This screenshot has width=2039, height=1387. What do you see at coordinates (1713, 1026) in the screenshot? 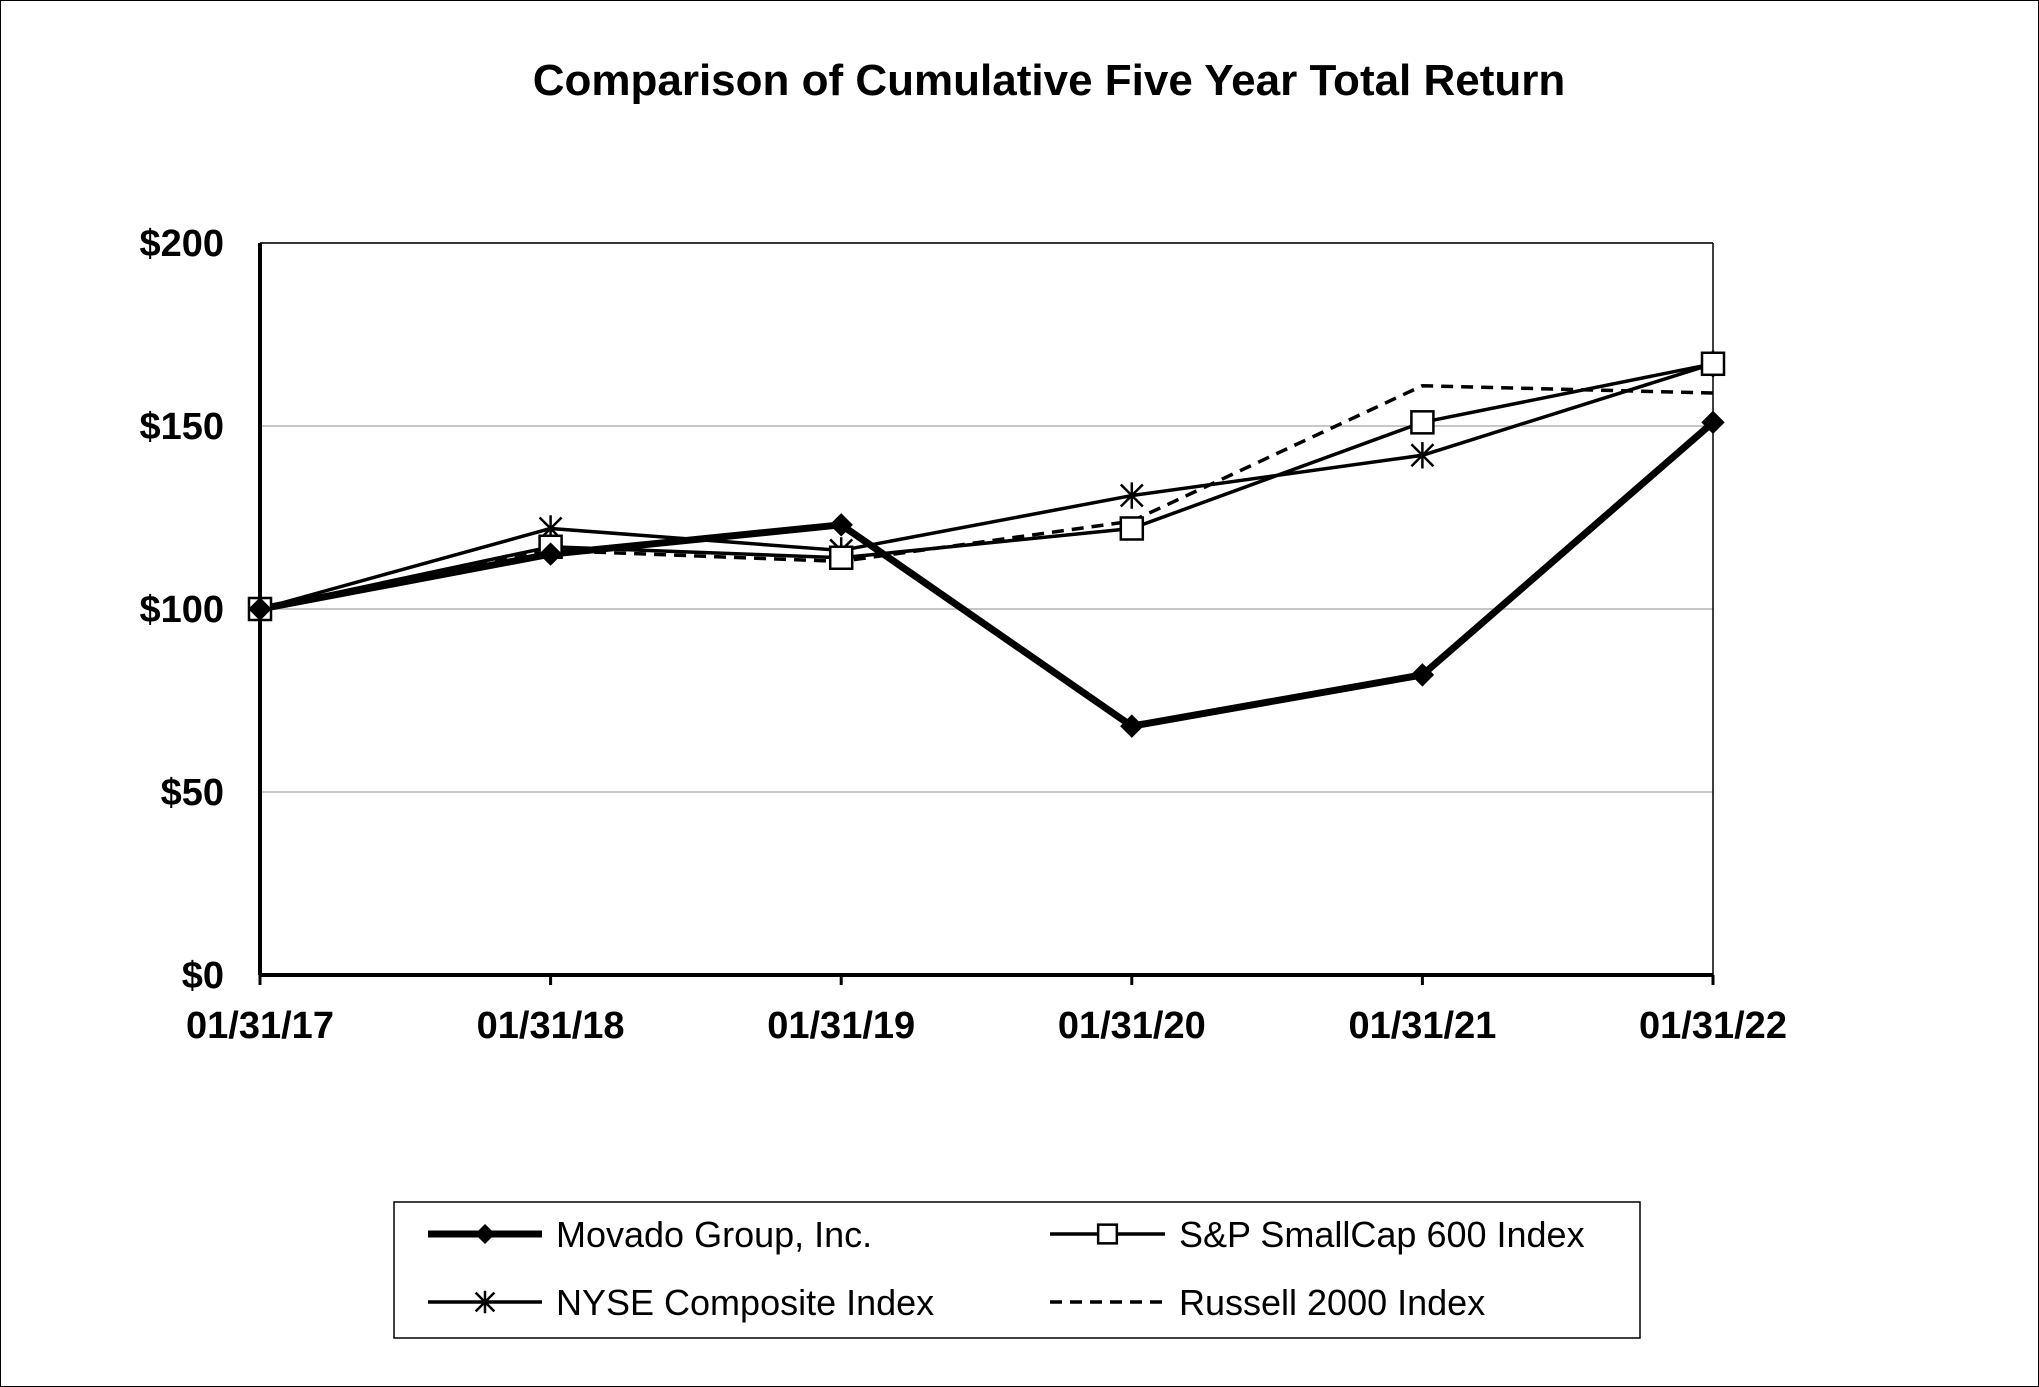
I see `x-tick-label: 01/31/22` at bounding box center [1713, 1026].